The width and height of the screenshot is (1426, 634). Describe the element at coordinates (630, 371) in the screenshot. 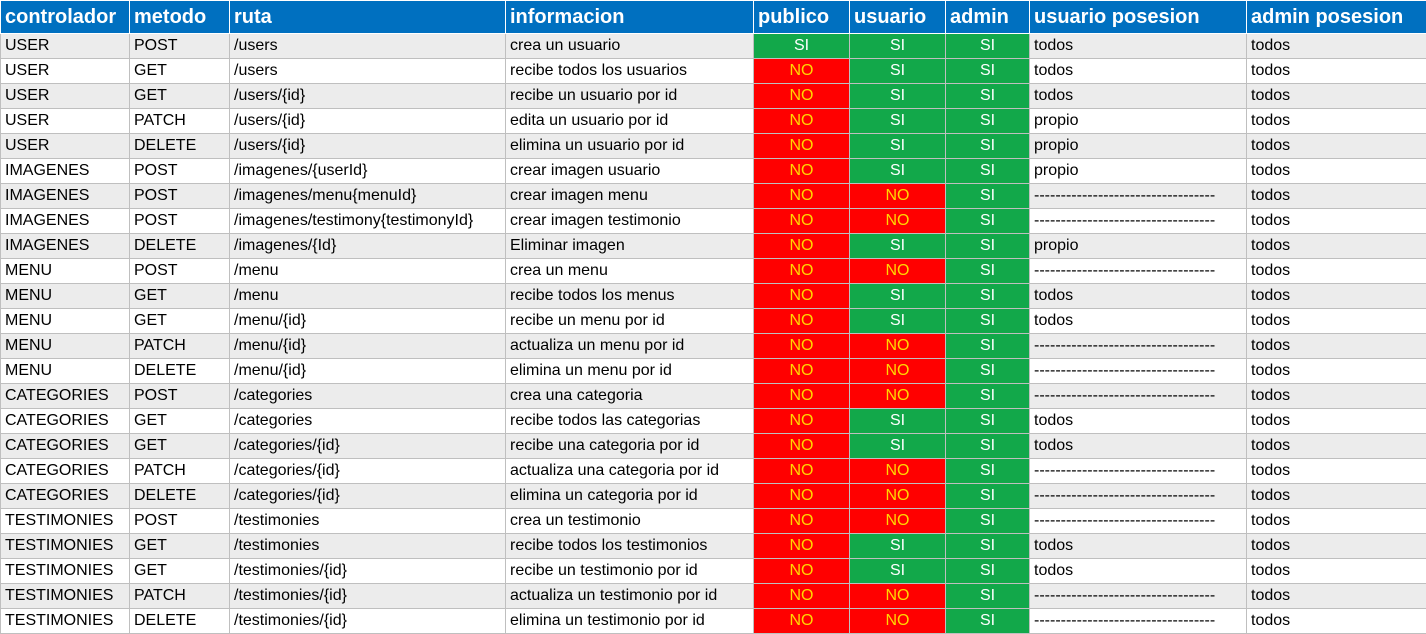

I see `cell-informacion: elimina un menu por id` at that location.